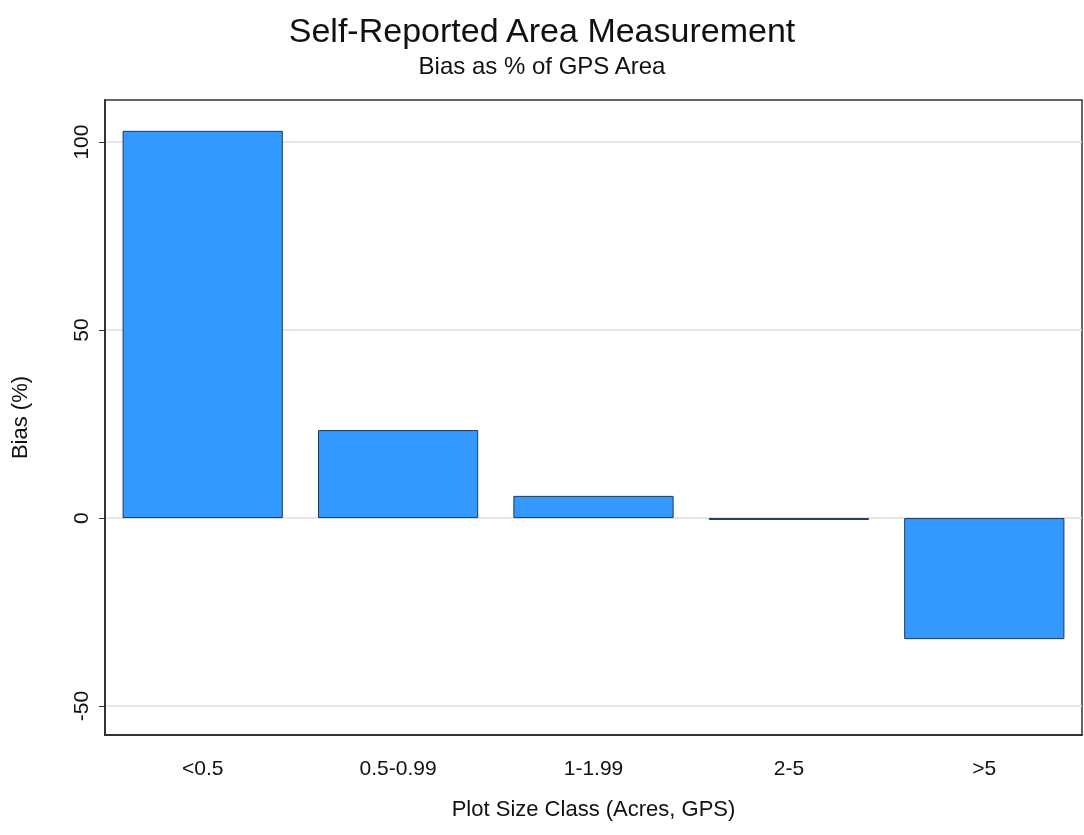 This screenshot has width=1084, height=835. What do you see at coordinates (80, 706) in the screenshot?
I see `y-tick-label: -50` at bounding box center [80, 706].